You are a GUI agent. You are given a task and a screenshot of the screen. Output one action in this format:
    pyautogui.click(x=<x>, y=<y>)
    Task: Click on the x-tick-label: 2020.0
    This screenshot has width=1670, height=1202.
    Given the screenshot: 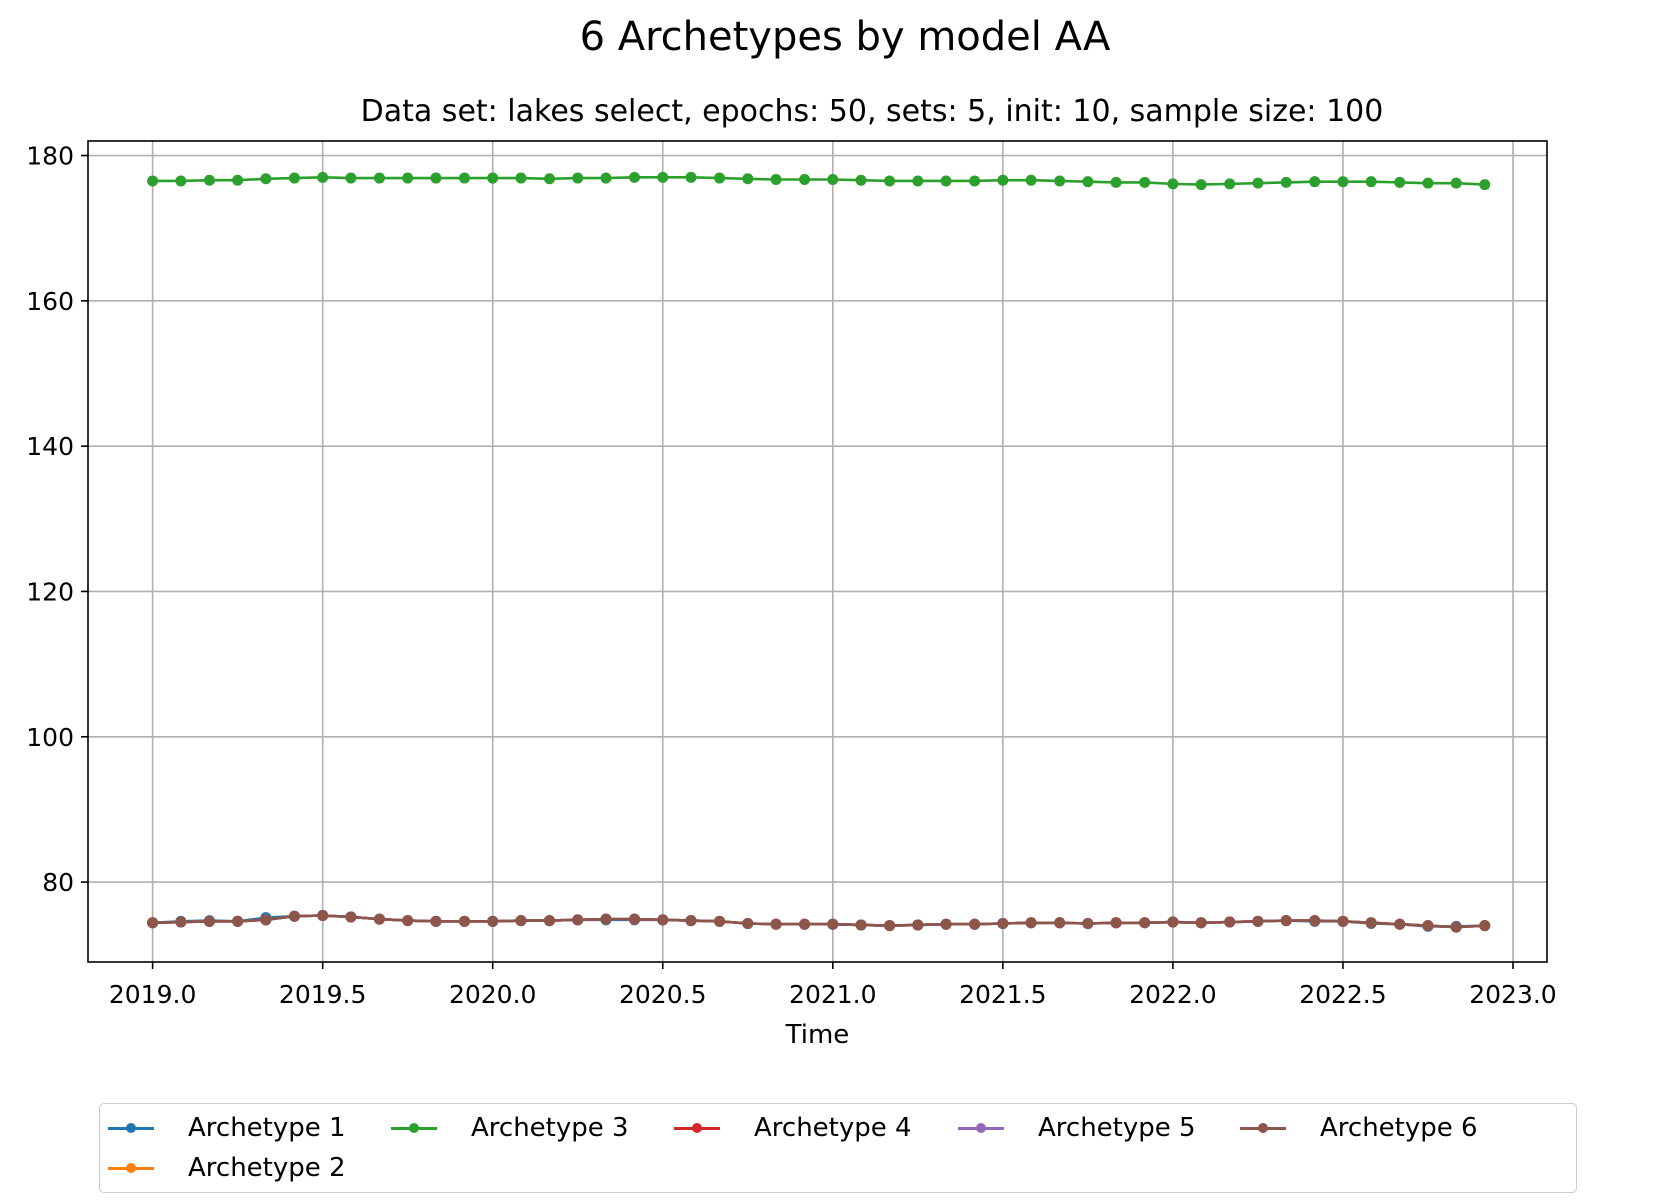 What is the action you would take?
    pyautogui.click(x=492, y=994)
    